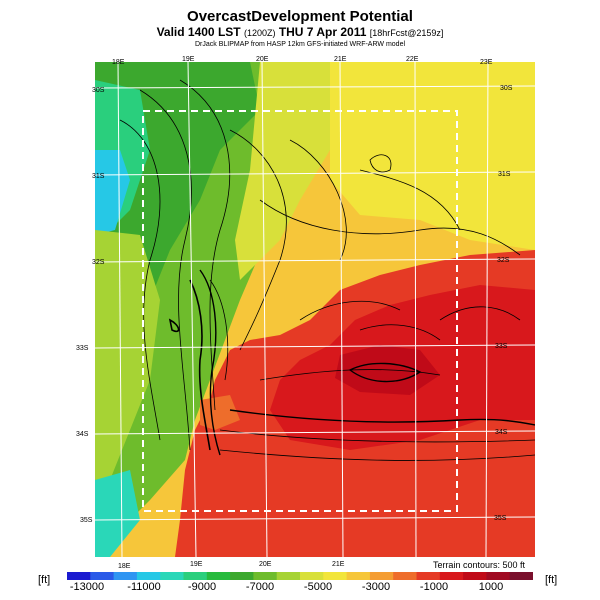 The height and width of the screenshot is (600, 600). I want to click on left-lat-labels: 30S 31S 32S 33S 34S 35S, so click(90, 305).